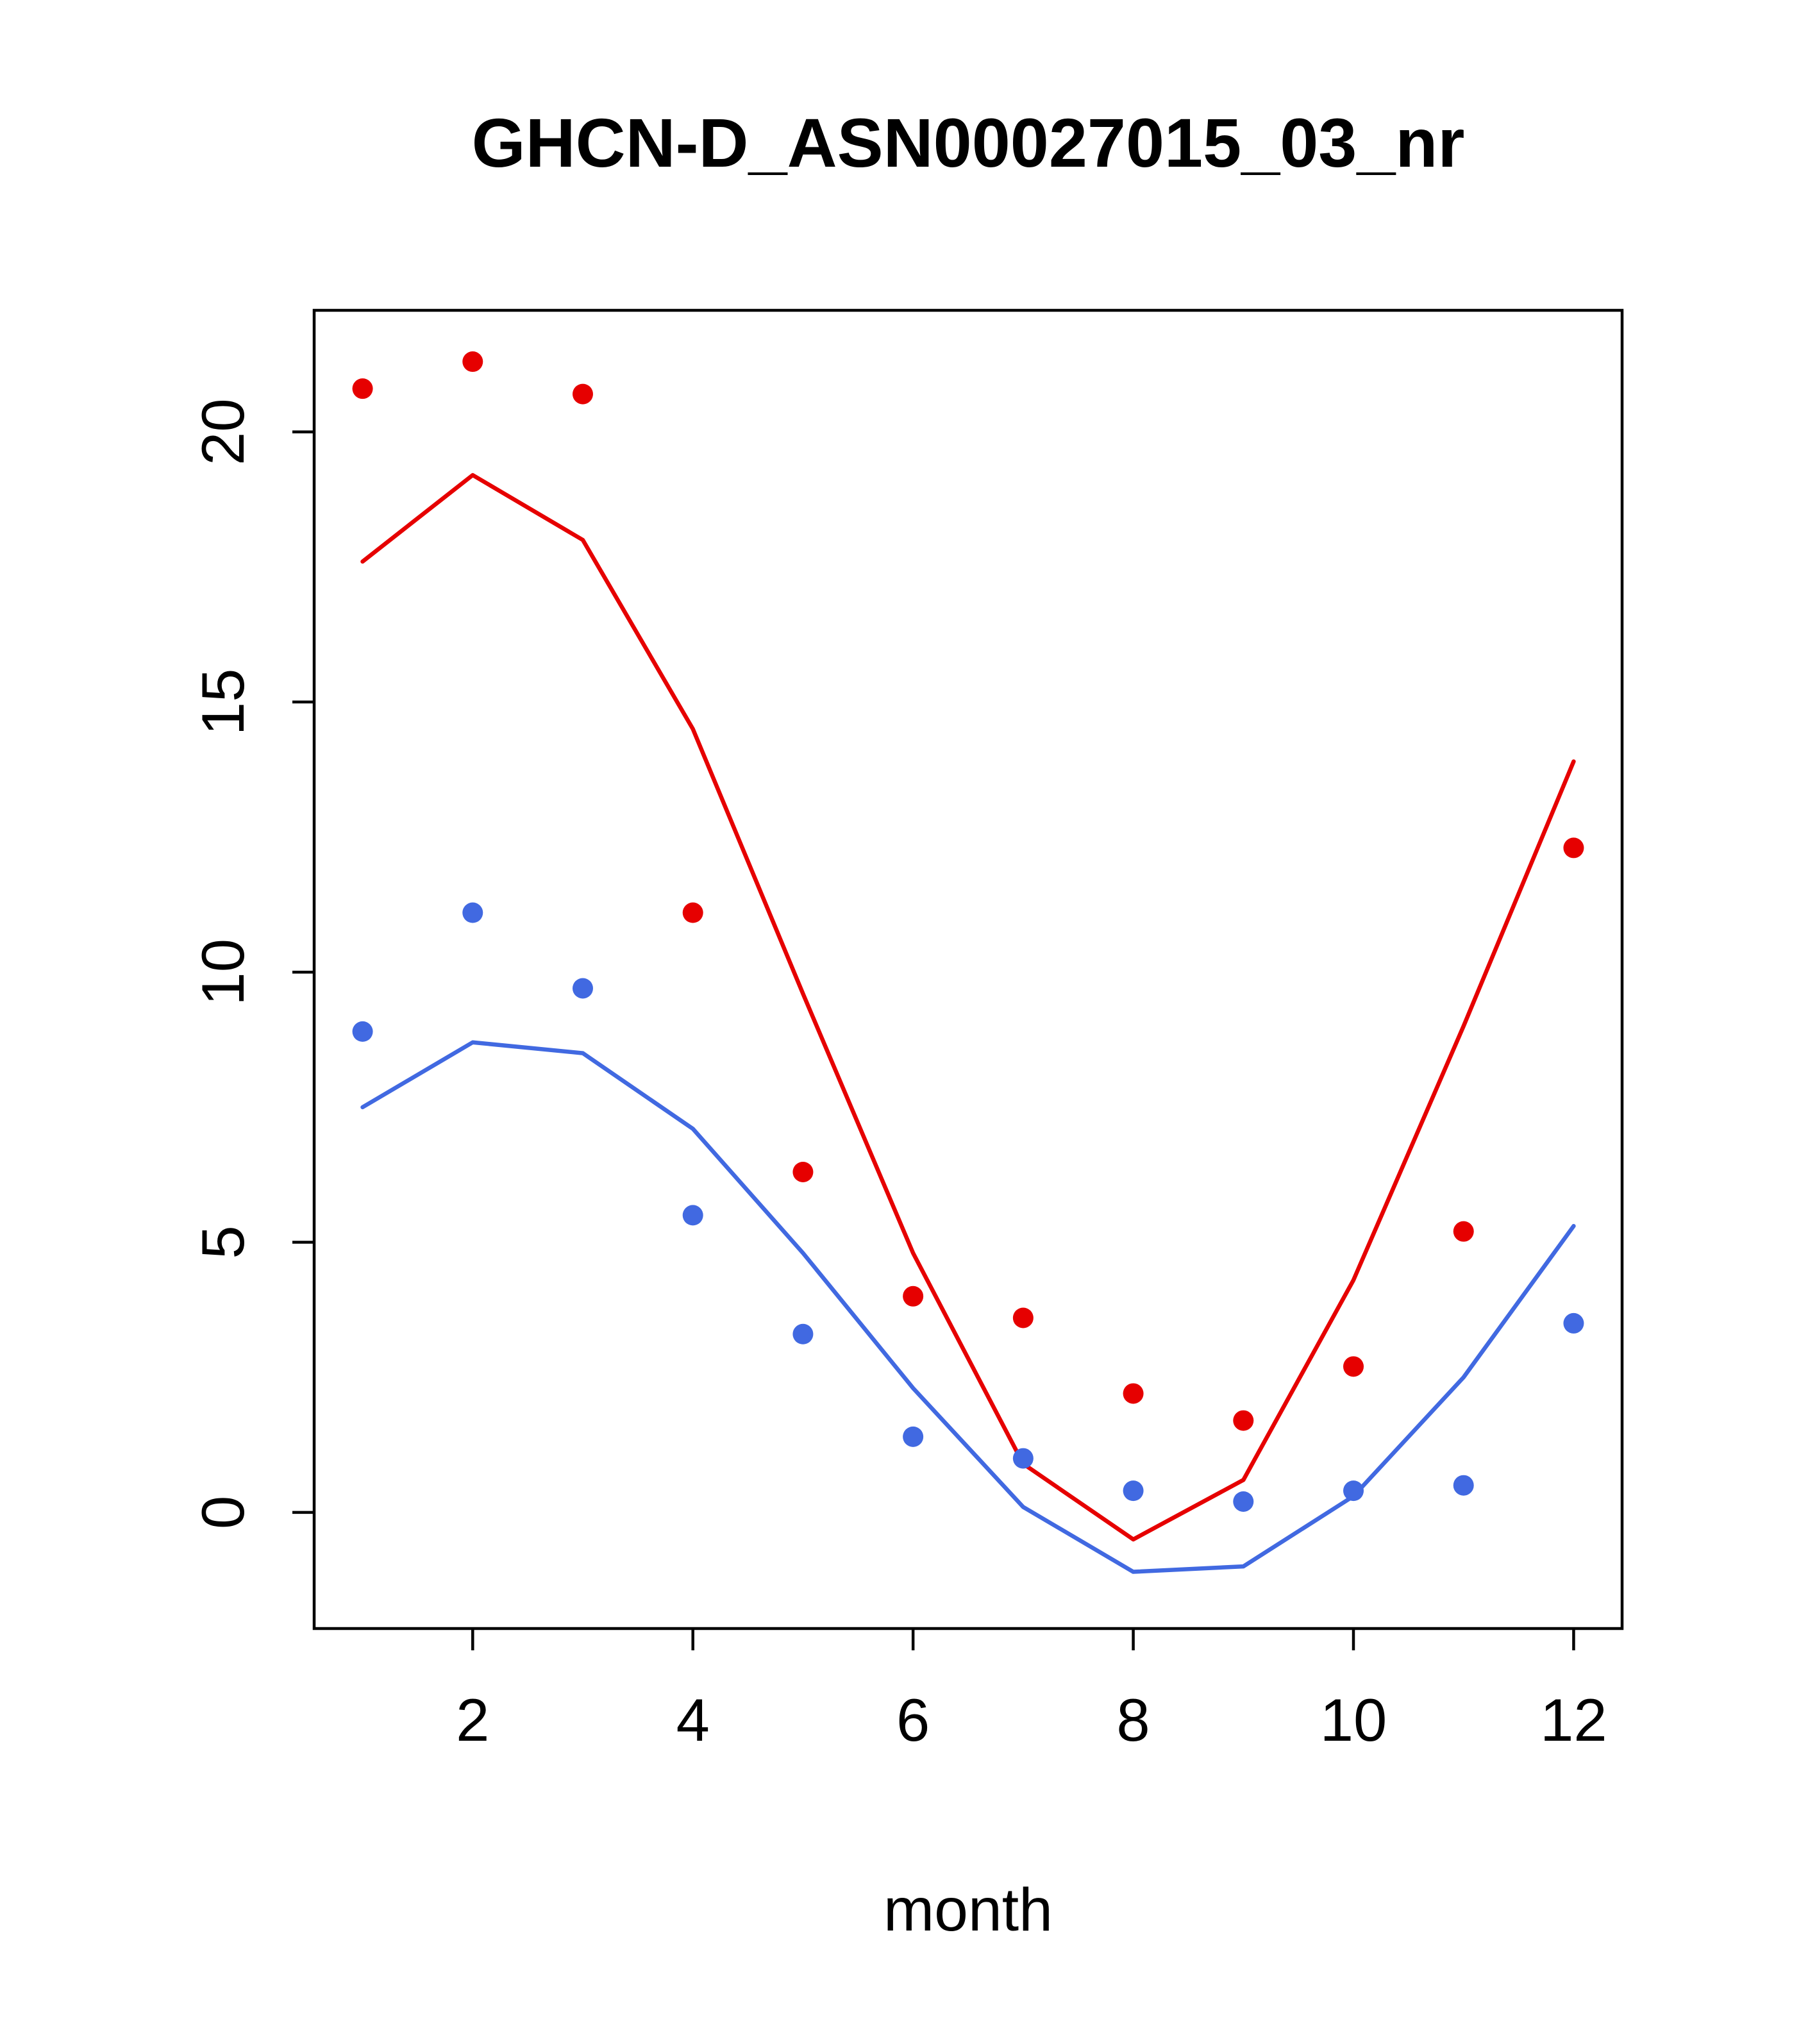 The image size is (1817, 2044). What do you see at coordinates (223, 431) in the screenshot?
I see `y-tick-label: 20` at bounding box center [223, 431].